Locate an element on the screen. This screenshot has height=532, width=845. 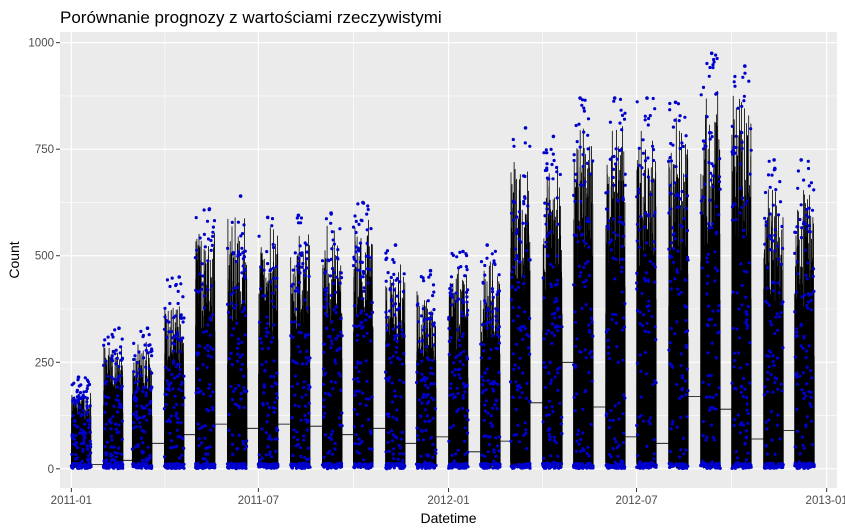
actual-point-max is located at coordinates (78, 377).